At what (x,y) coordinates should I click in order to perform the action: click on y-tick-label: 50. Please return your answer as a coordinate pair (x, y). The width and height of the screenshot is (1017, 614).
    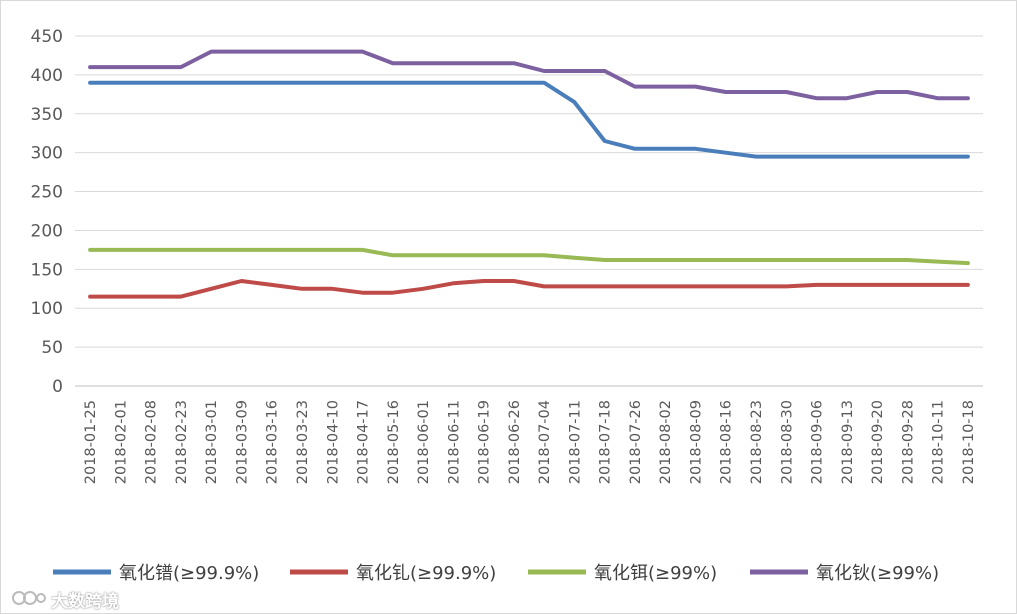
    Looking at the image, I should click on (52, 348).